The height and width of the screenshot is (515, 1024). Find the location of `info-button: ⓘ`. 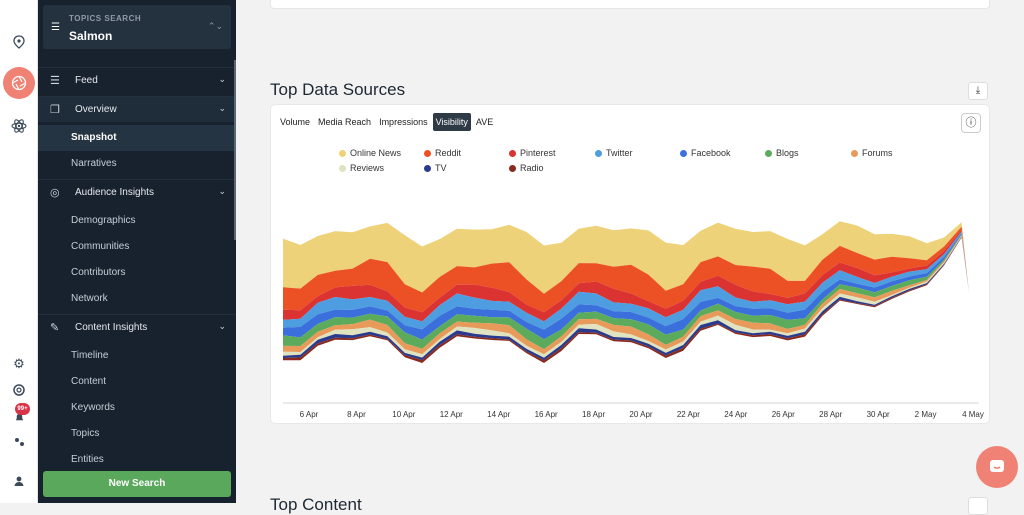

info-button: ⓘ is located at coordinates (971, 123).